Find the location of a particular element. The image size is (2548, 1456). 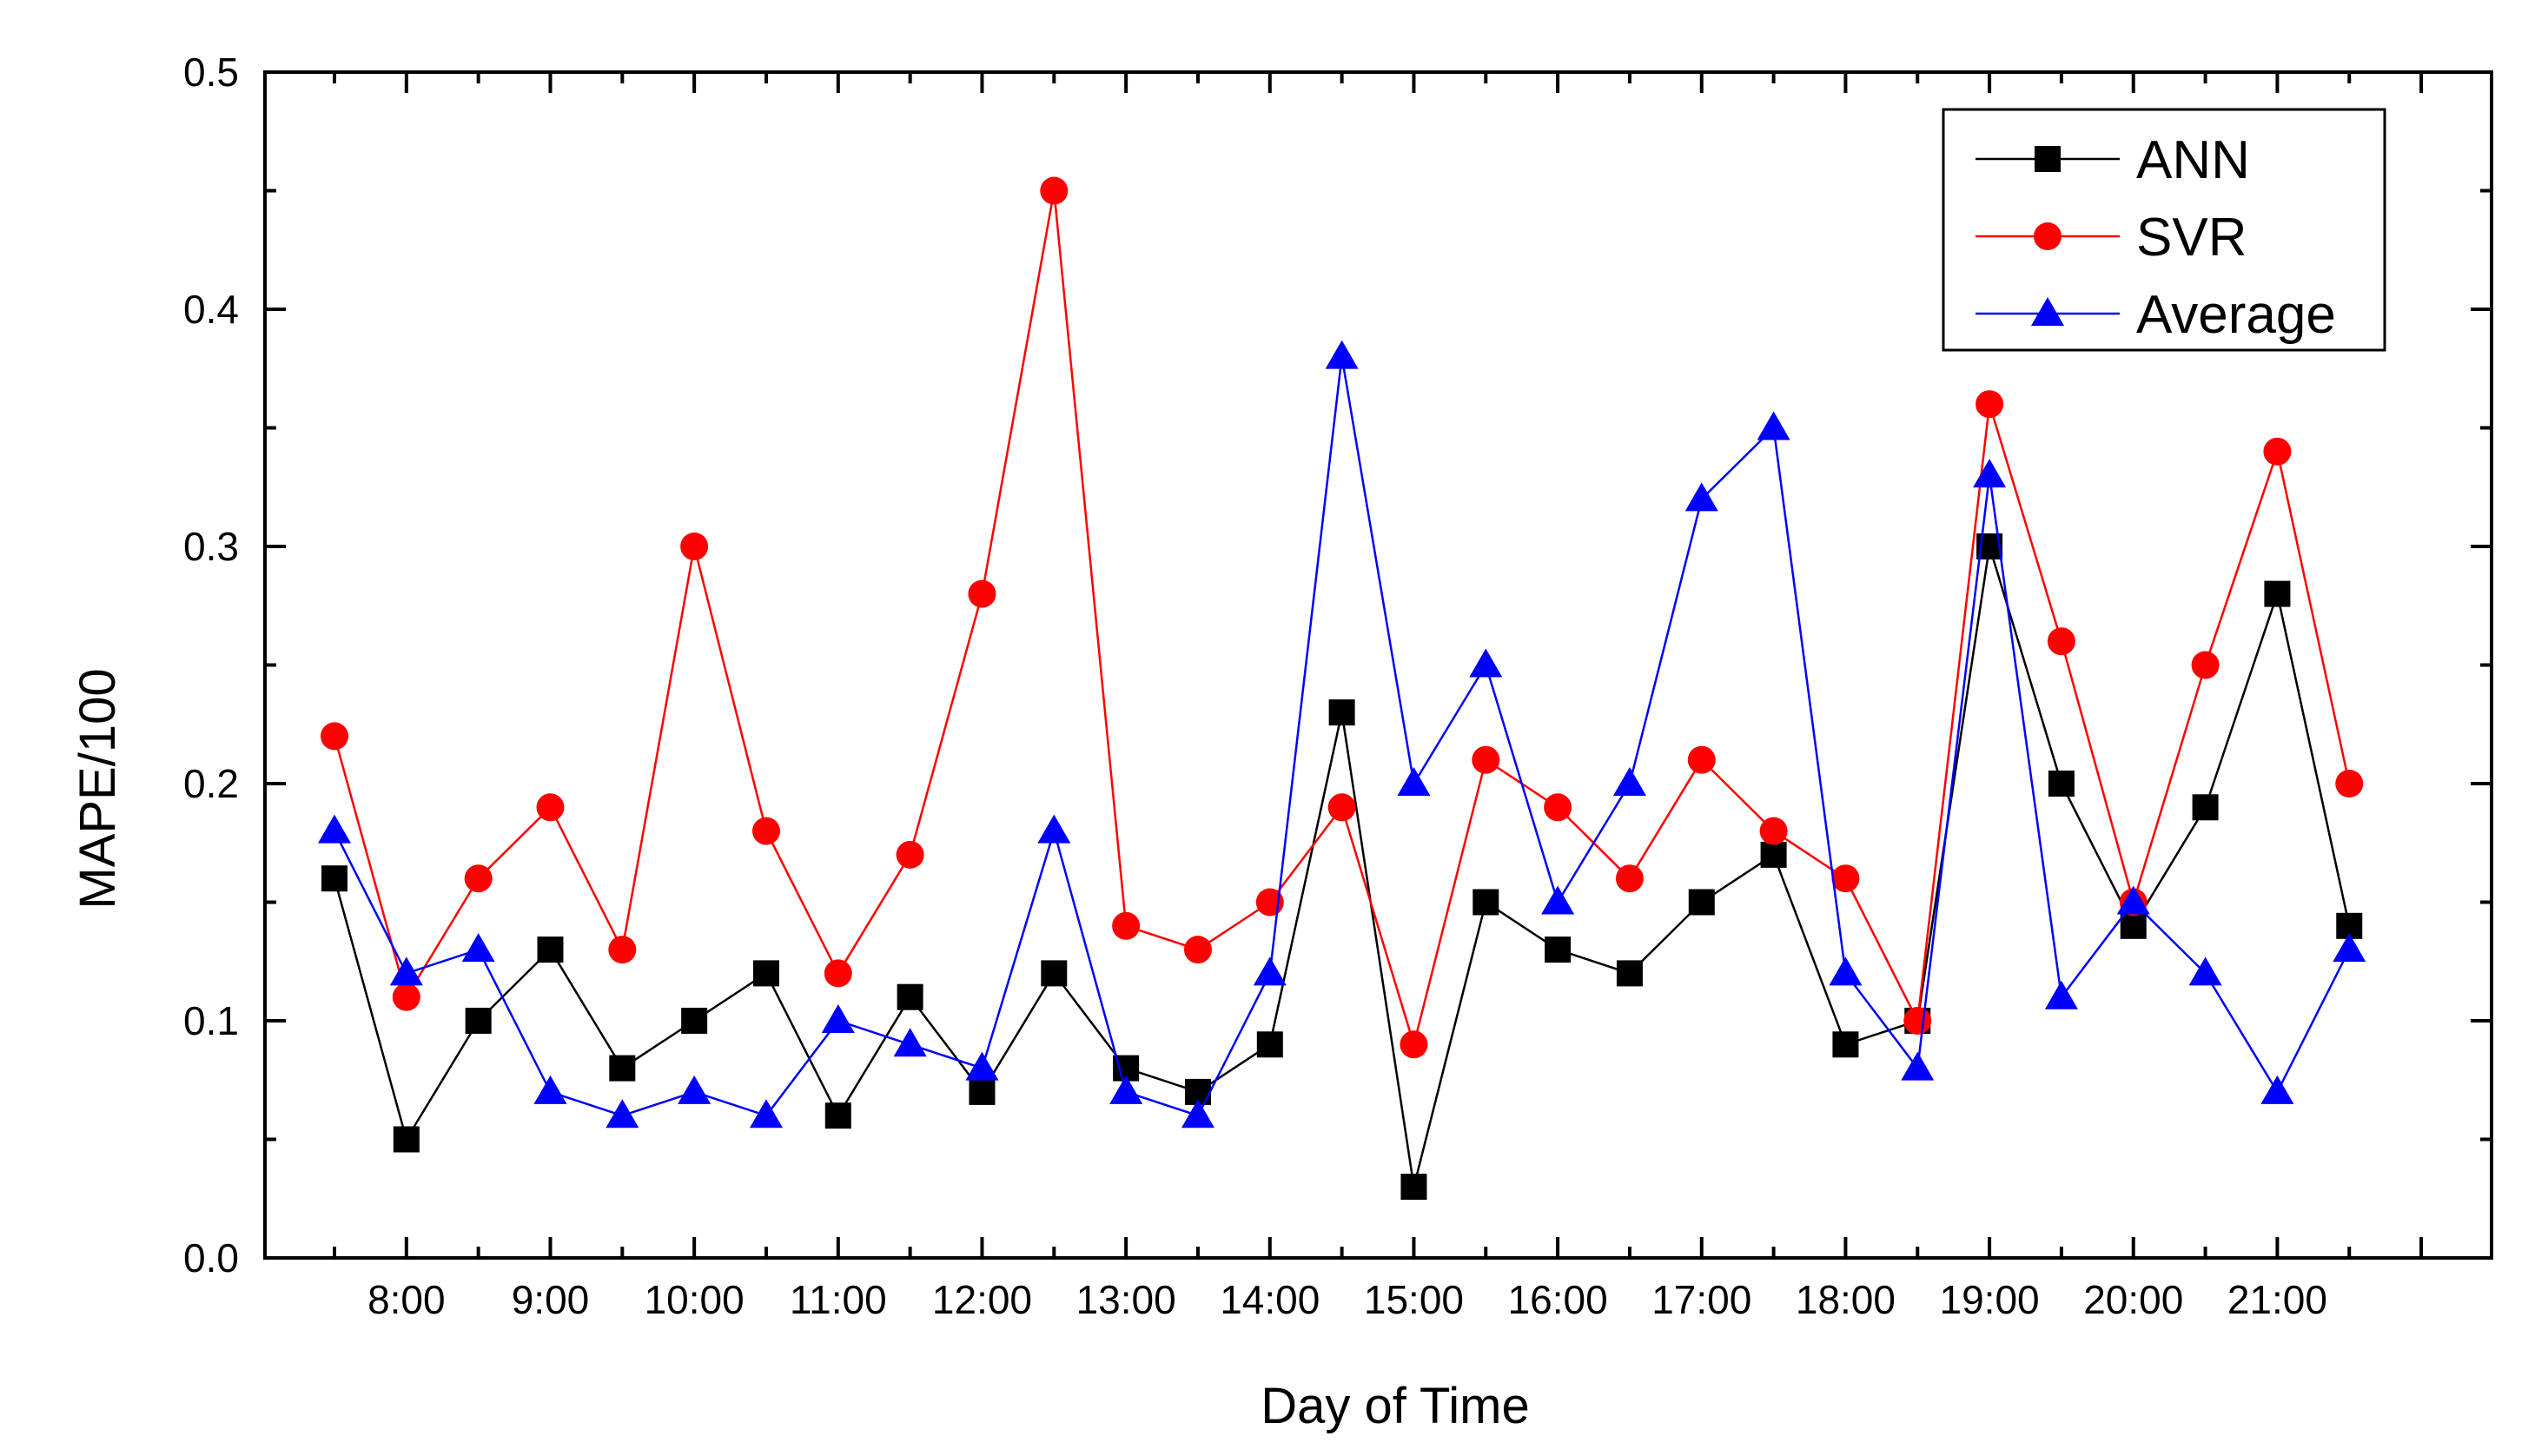

y-tick-label: 0.2 is located at coordinates (211, 783).